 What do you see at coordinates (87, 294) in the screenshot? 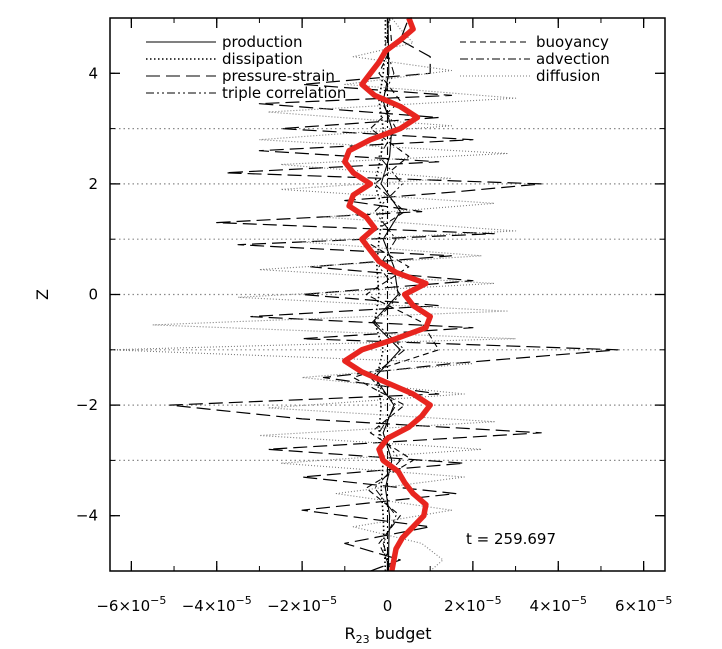
I see `y-tick-labels: −4 −2 0 2 4` at bounding box center [87, 294].